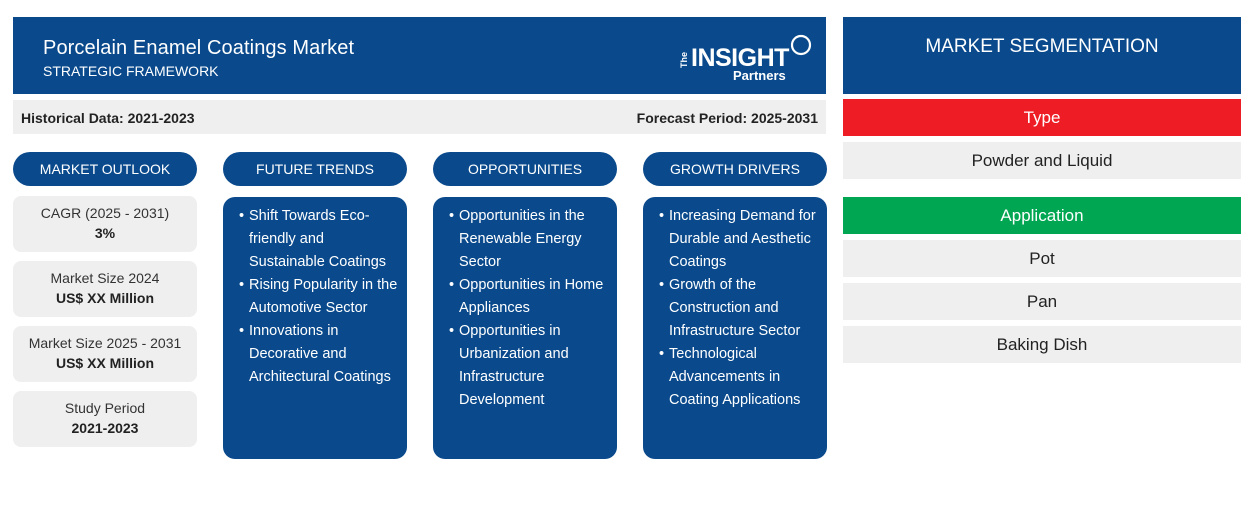 The width and height of the screenshot is (1254, 530). I want to click on stat-label: Market Size 2025 - 2031, so click(105, 343).